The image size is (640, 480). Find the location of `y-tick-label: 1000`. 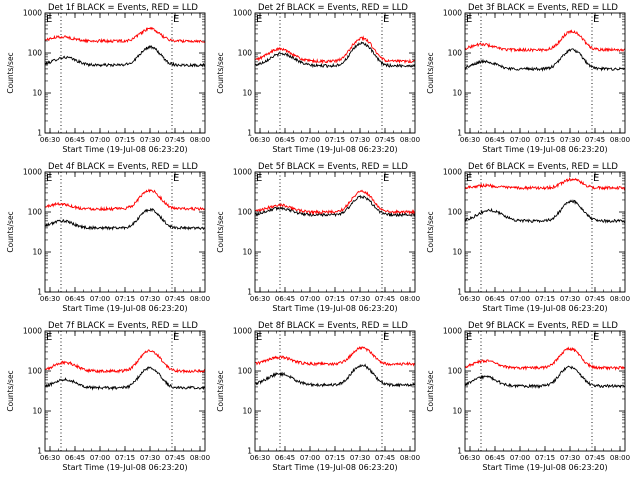

y-tick-label: 1000 is located at coordinates (32, 13).